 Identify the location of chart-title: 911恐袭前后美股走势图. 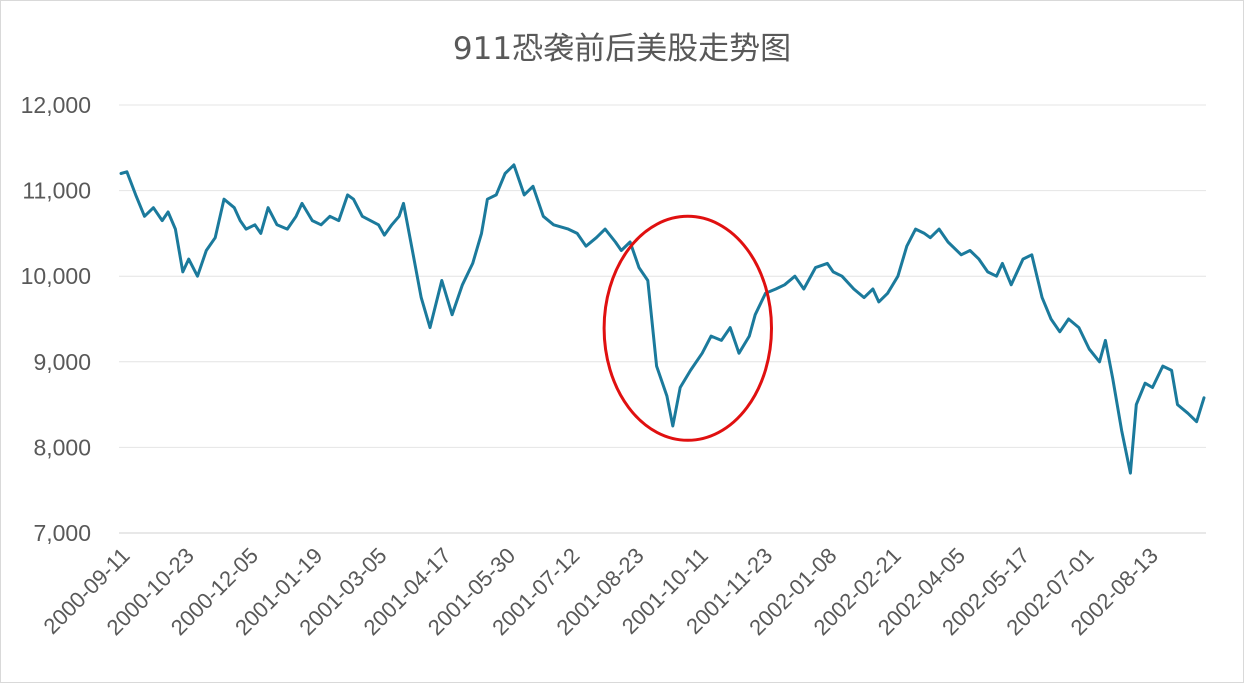
(622, 49).